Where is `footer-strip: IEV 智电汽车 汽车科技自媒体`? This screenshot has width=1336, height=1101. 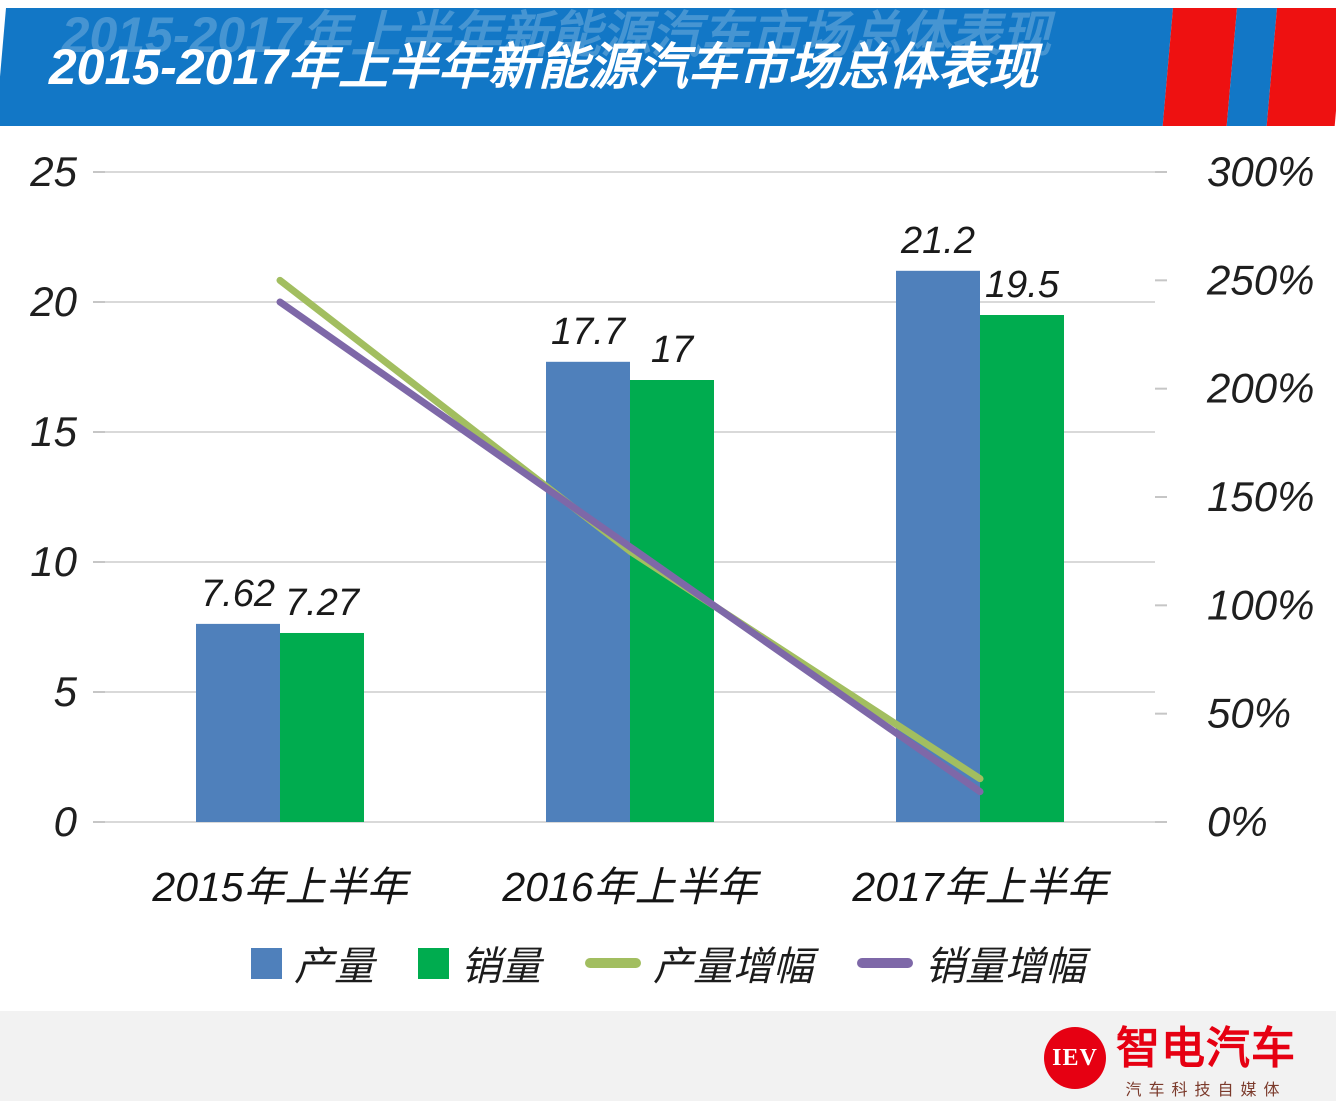 footer-strip: IEV 智电汽车 汽车科技自媒体 is located at coordinates (668, 1056).